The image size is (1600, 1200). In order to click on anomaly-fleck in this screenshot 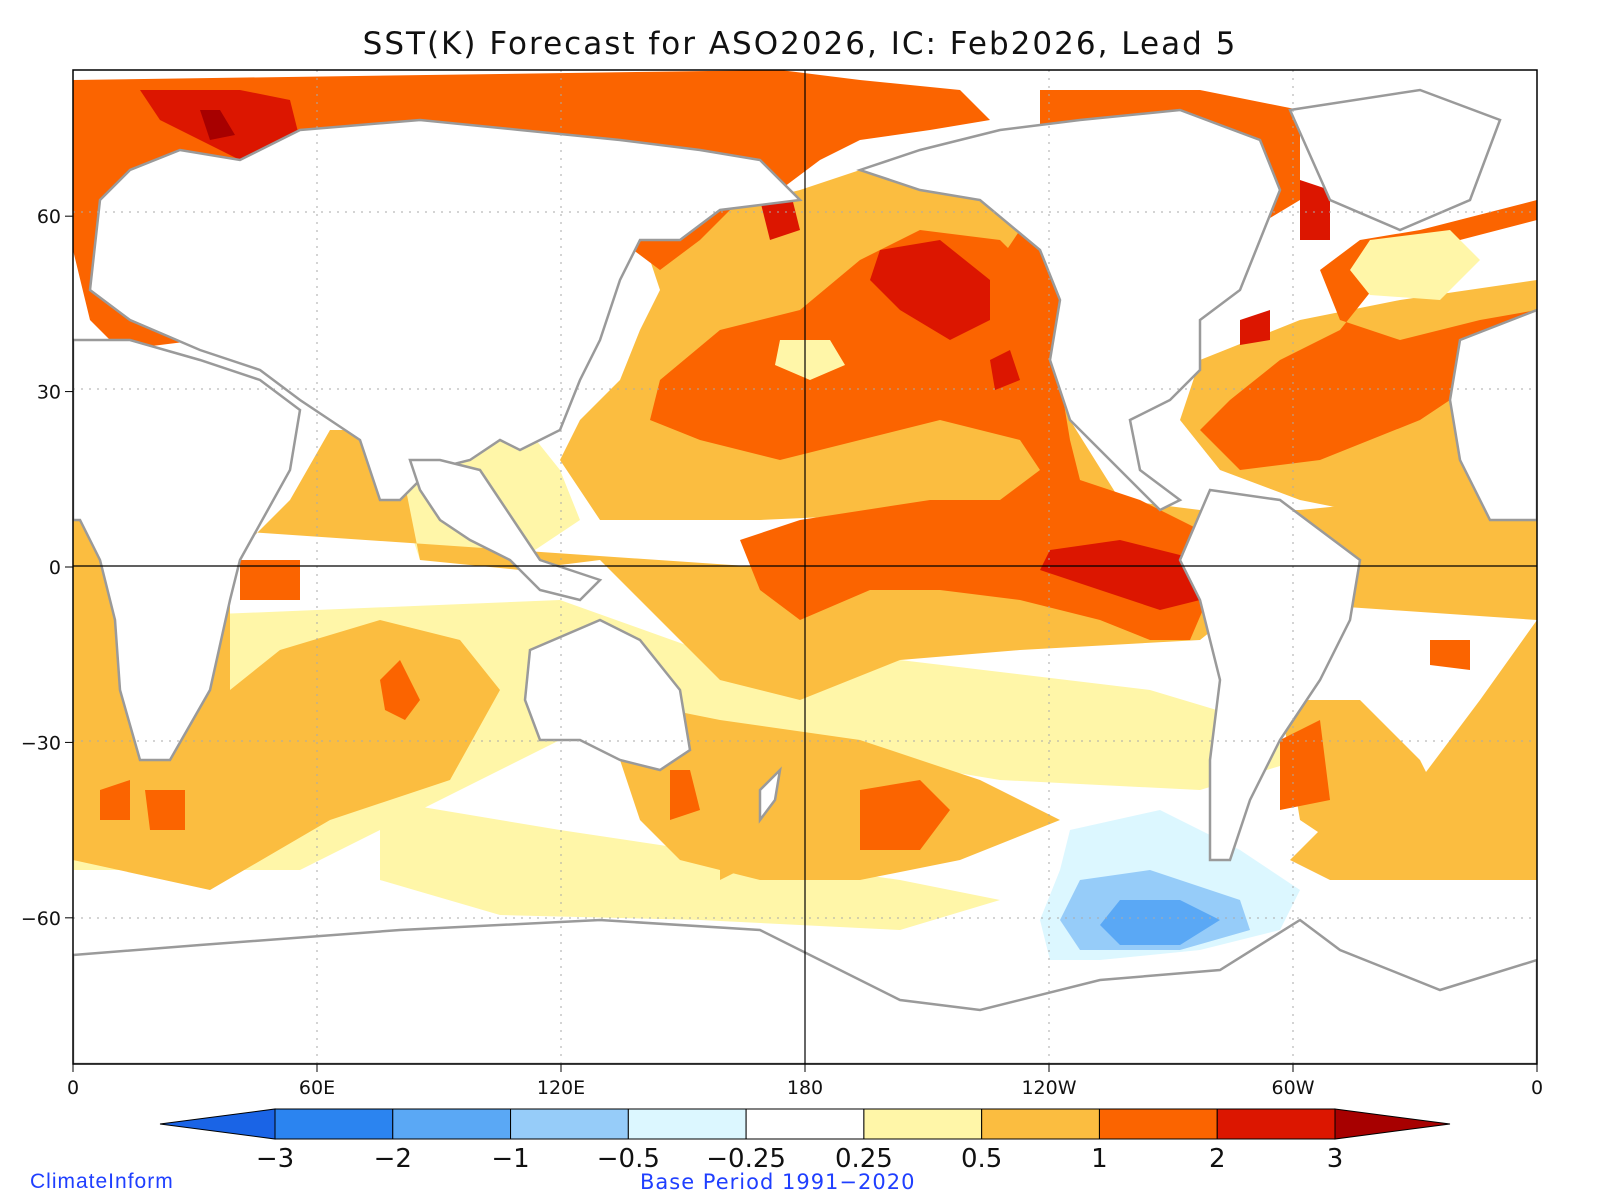, I will do `click(740, 860)`.